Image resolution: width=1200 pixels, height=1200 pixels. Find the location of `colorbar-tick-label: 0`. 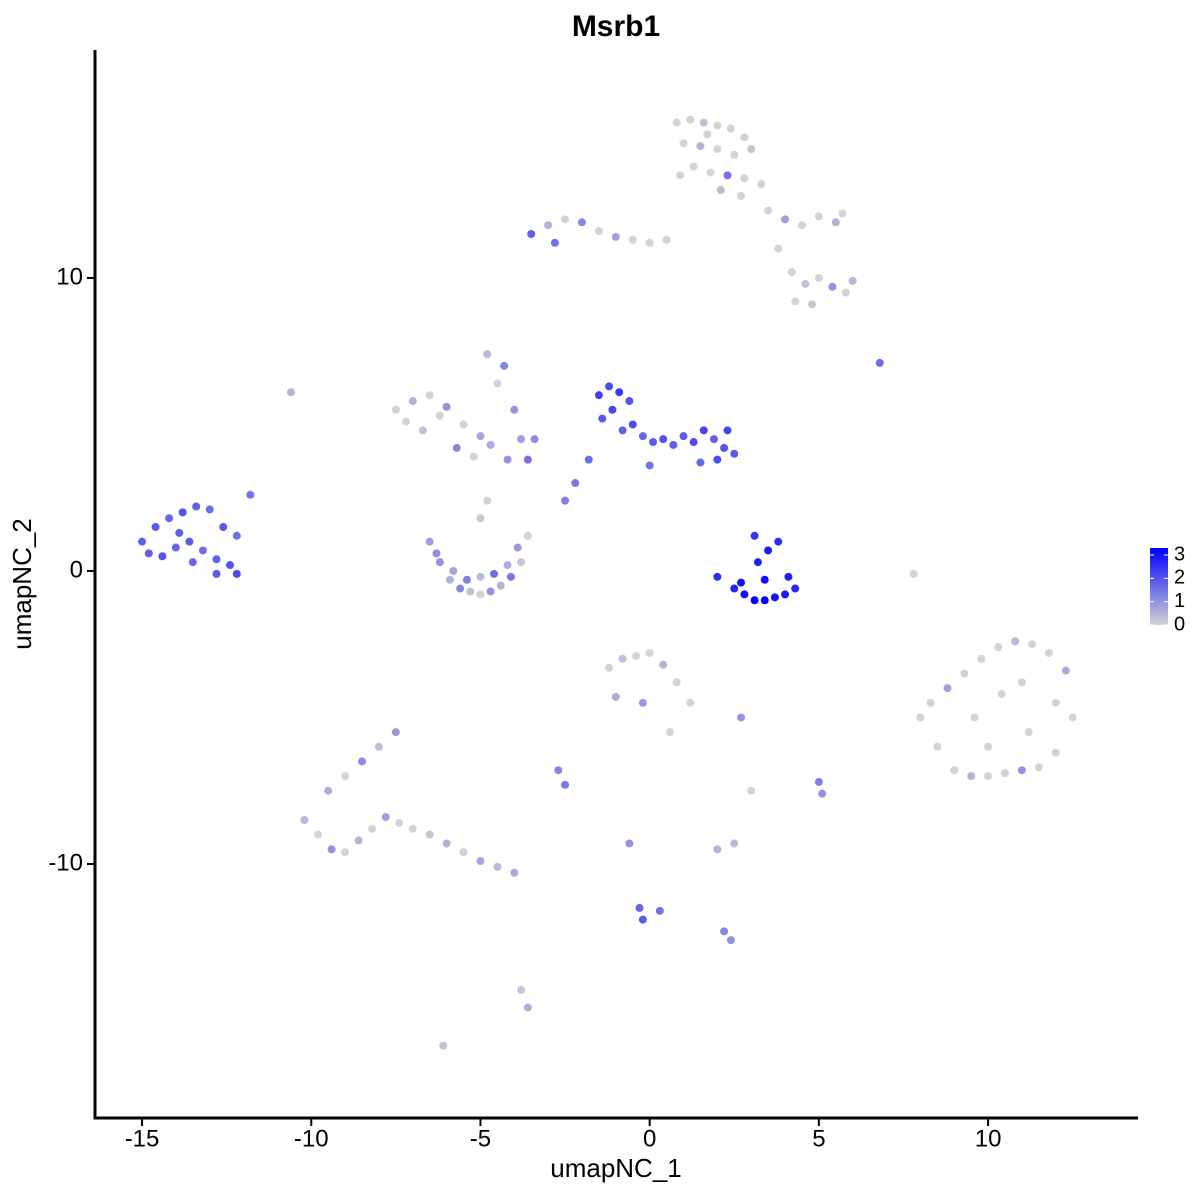

colorbar-tick-label: 0 is located at coordinates (1179, 624).